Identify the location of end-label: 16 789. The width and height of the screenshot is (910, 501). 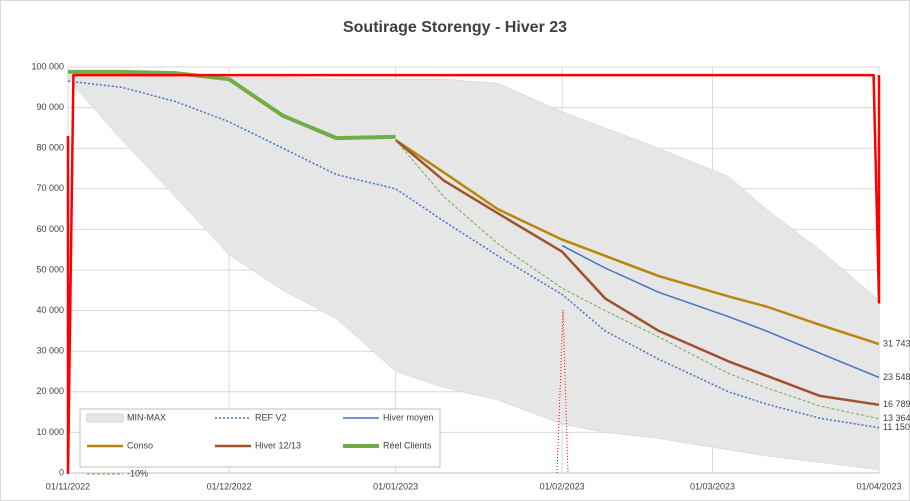
(896, 404).